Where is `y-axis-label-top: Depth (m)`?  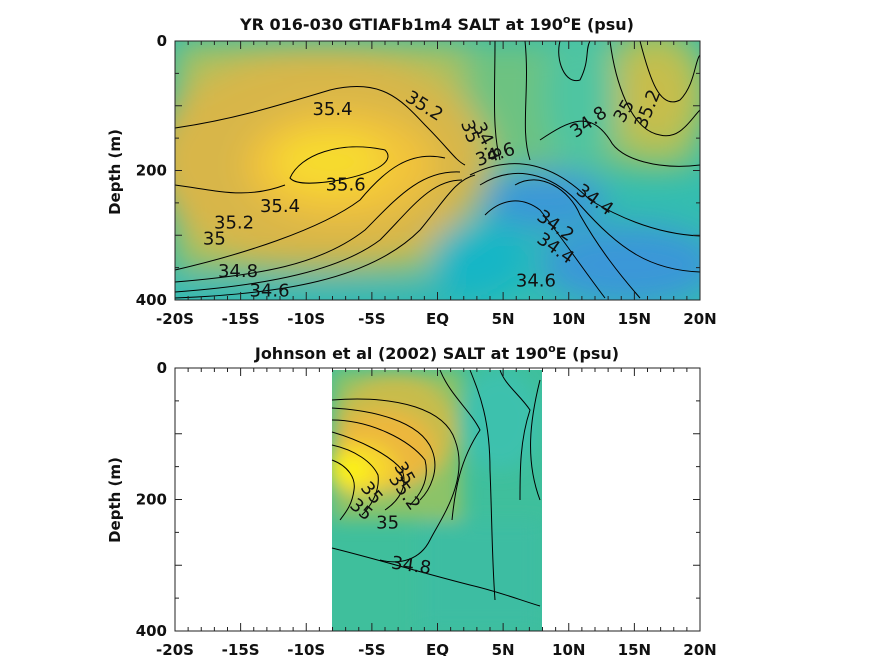
y-axis-label-top: Depth (m) is located at coordinates (115, 172).